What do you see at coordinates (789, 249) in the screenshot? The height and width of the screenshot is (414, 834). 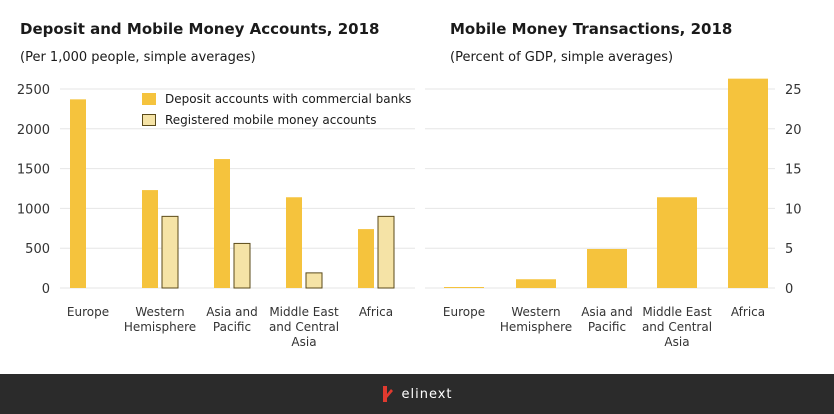 I see `y-tick-label: 5` at bounding box center [789, 249].